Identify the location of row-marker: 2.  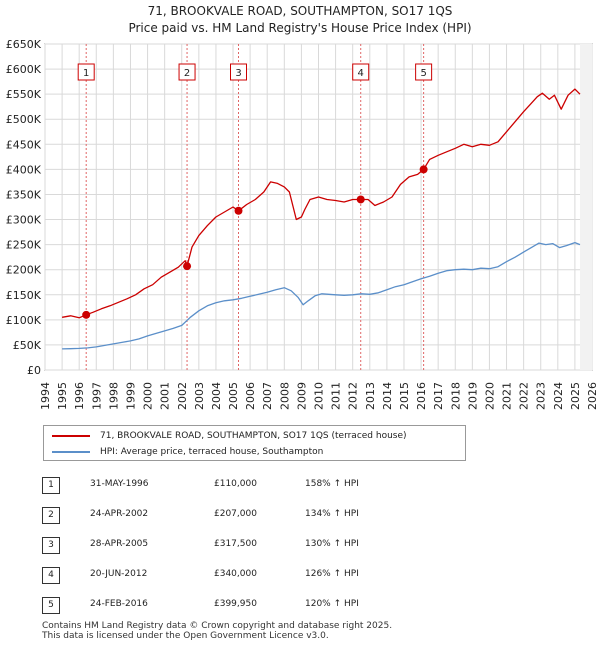
(51, 515).